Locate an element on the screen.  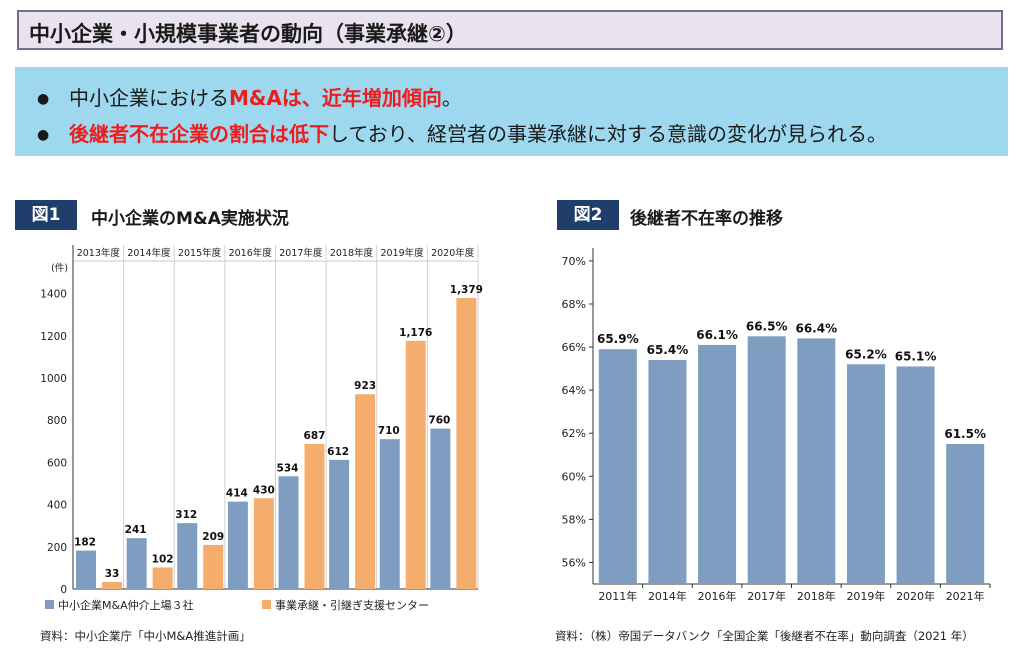
data-label: 1,176 is located at coordinates (415, 333).